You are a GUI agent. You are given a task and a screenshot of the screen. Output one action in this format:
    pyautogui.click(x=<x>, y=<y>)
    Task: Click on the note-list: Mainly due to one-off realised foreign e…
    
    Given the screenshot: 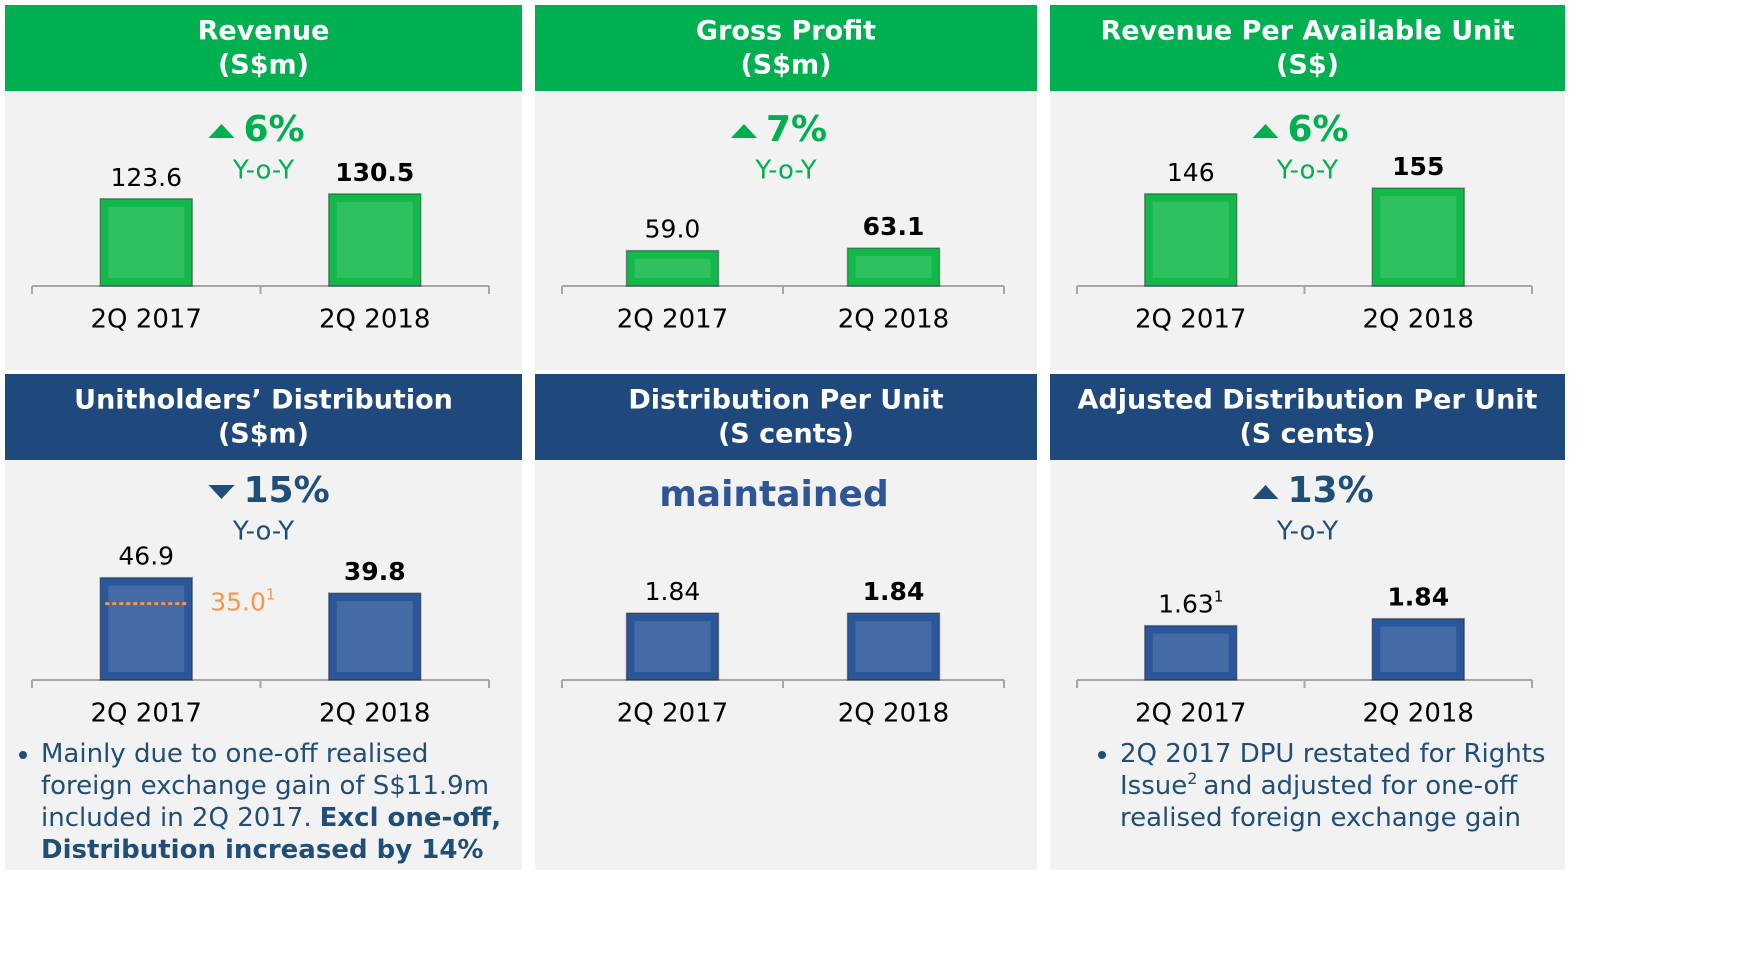 What is the action you would take?
    pyautogui.click(x=260, y=802)
    